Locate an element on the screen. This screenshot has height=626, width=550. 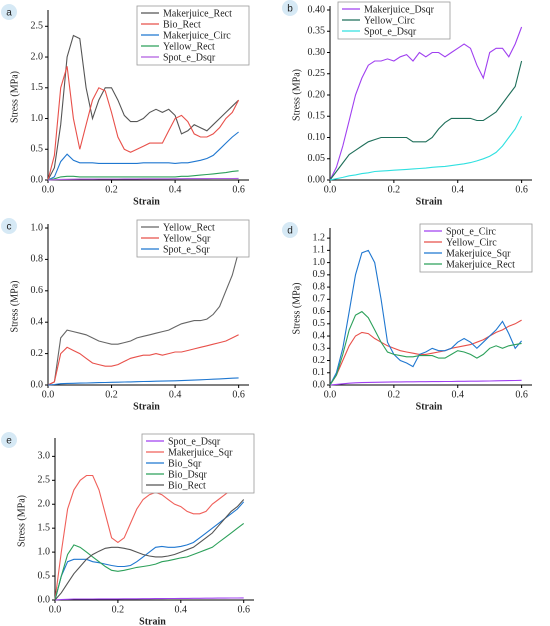
y-tick-label: 1.2 is located at coordinates (319, 237).